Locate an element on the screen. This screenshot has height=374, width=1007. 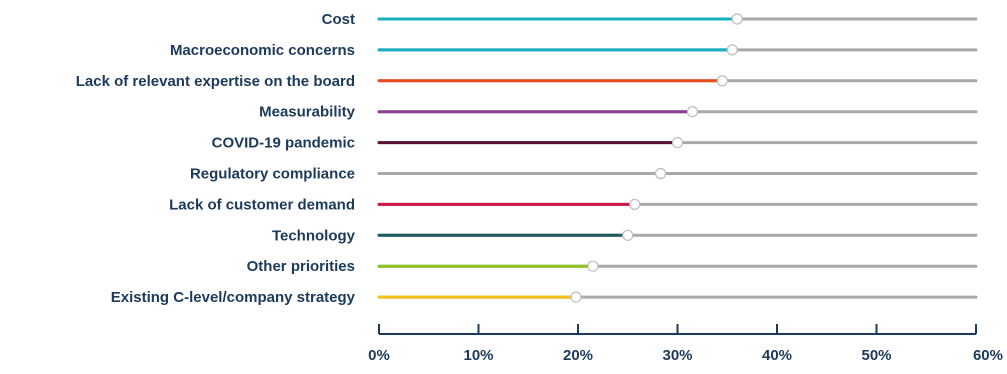
category-label: Technology is located at coordinates (314, 235).